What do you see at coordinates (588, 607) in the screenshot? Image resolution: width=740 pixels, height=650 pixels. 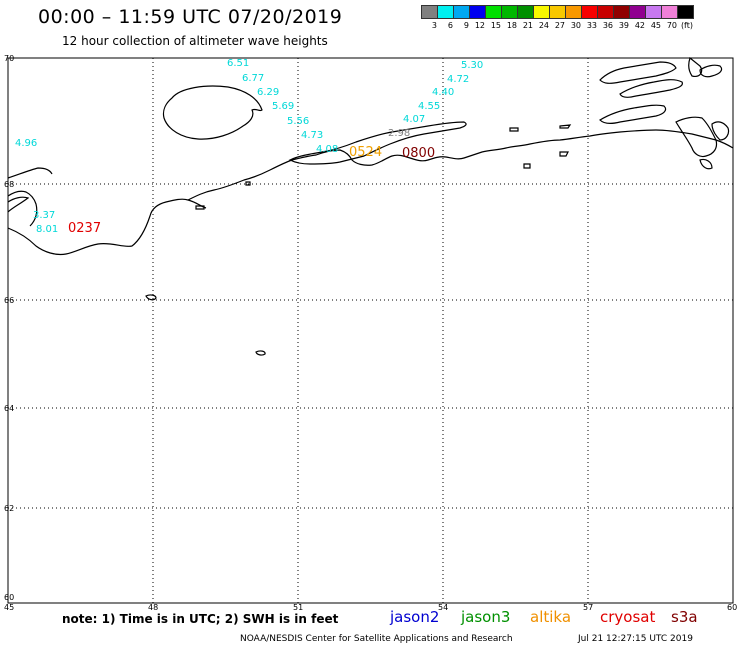 I see `lon-tick-label: 57` at bounding box center [588, 607].